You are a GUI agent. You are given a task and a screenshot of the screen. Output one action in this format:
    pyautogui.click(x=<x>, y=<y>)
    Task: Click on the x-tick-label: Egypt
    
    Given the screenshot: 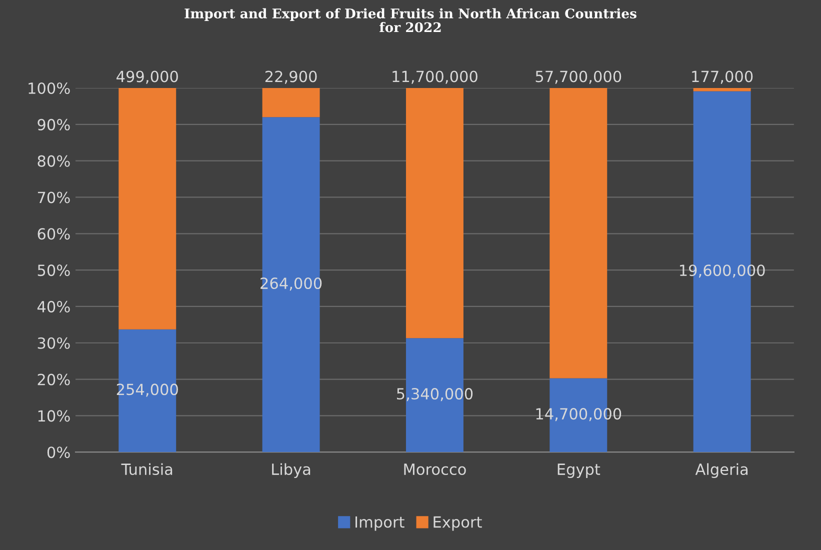 What is the action you would take?
    pyautogui.click(x=579, y=471)
    